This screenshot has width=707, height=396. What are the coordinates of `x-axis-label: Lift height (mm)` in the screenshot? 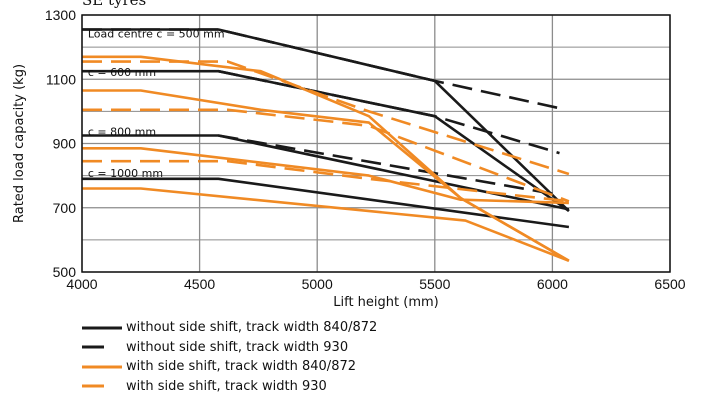 It's located at (385, 302).